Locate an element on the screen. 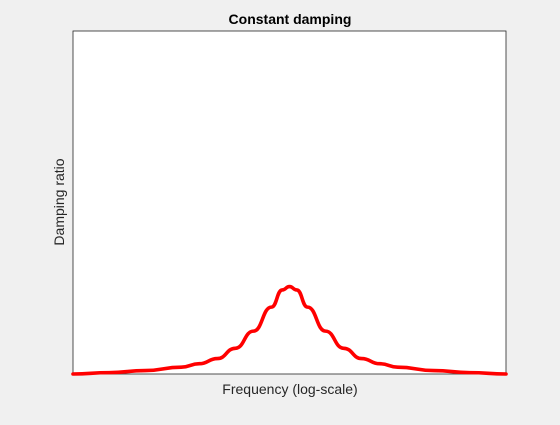 The height and width of the screenshot is (425, 560). chart-title: Constant damping is located at coordinates (290, 19).